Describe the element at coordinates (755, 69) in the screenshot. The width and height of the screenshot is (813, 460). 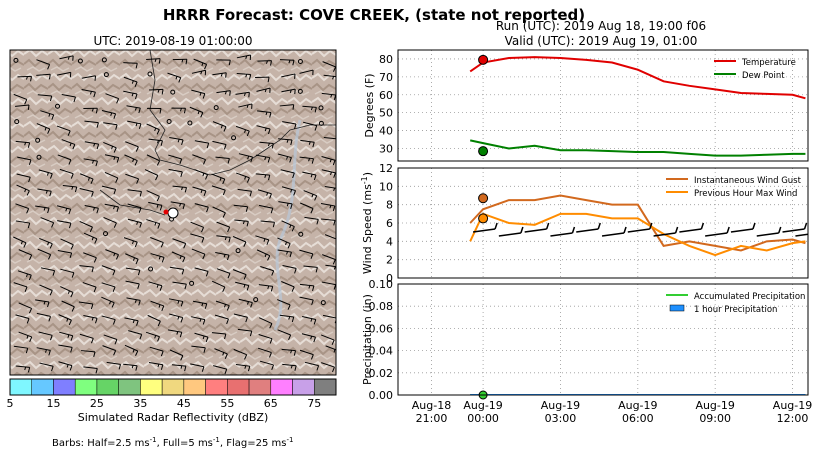
I see `legend: Temperature Dew Point` at that location.